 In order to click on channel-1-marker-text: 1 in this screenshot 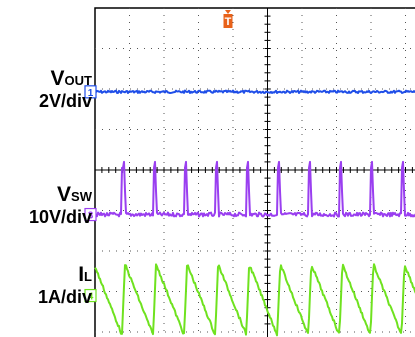, I will do `click(91, 93)`.